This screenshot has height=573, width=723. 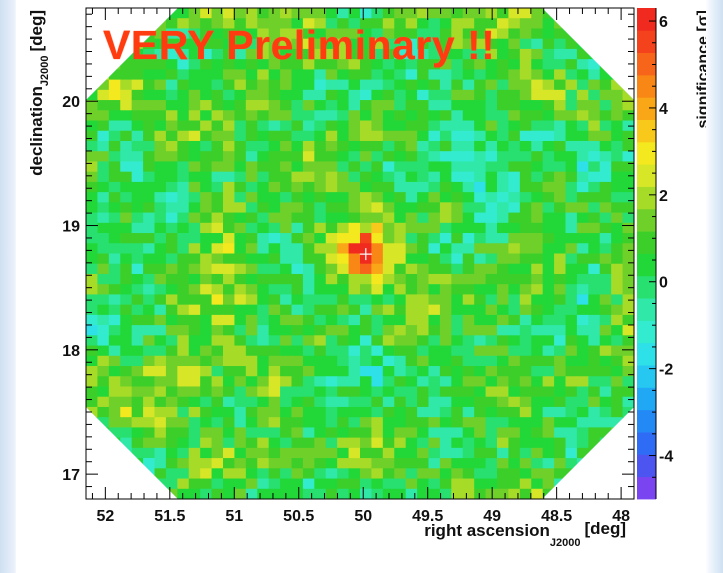 What do you see at coordinates (363, 516) in the screenshot?
I see `x-tick-label: 50` at bounding box center [363, 516].